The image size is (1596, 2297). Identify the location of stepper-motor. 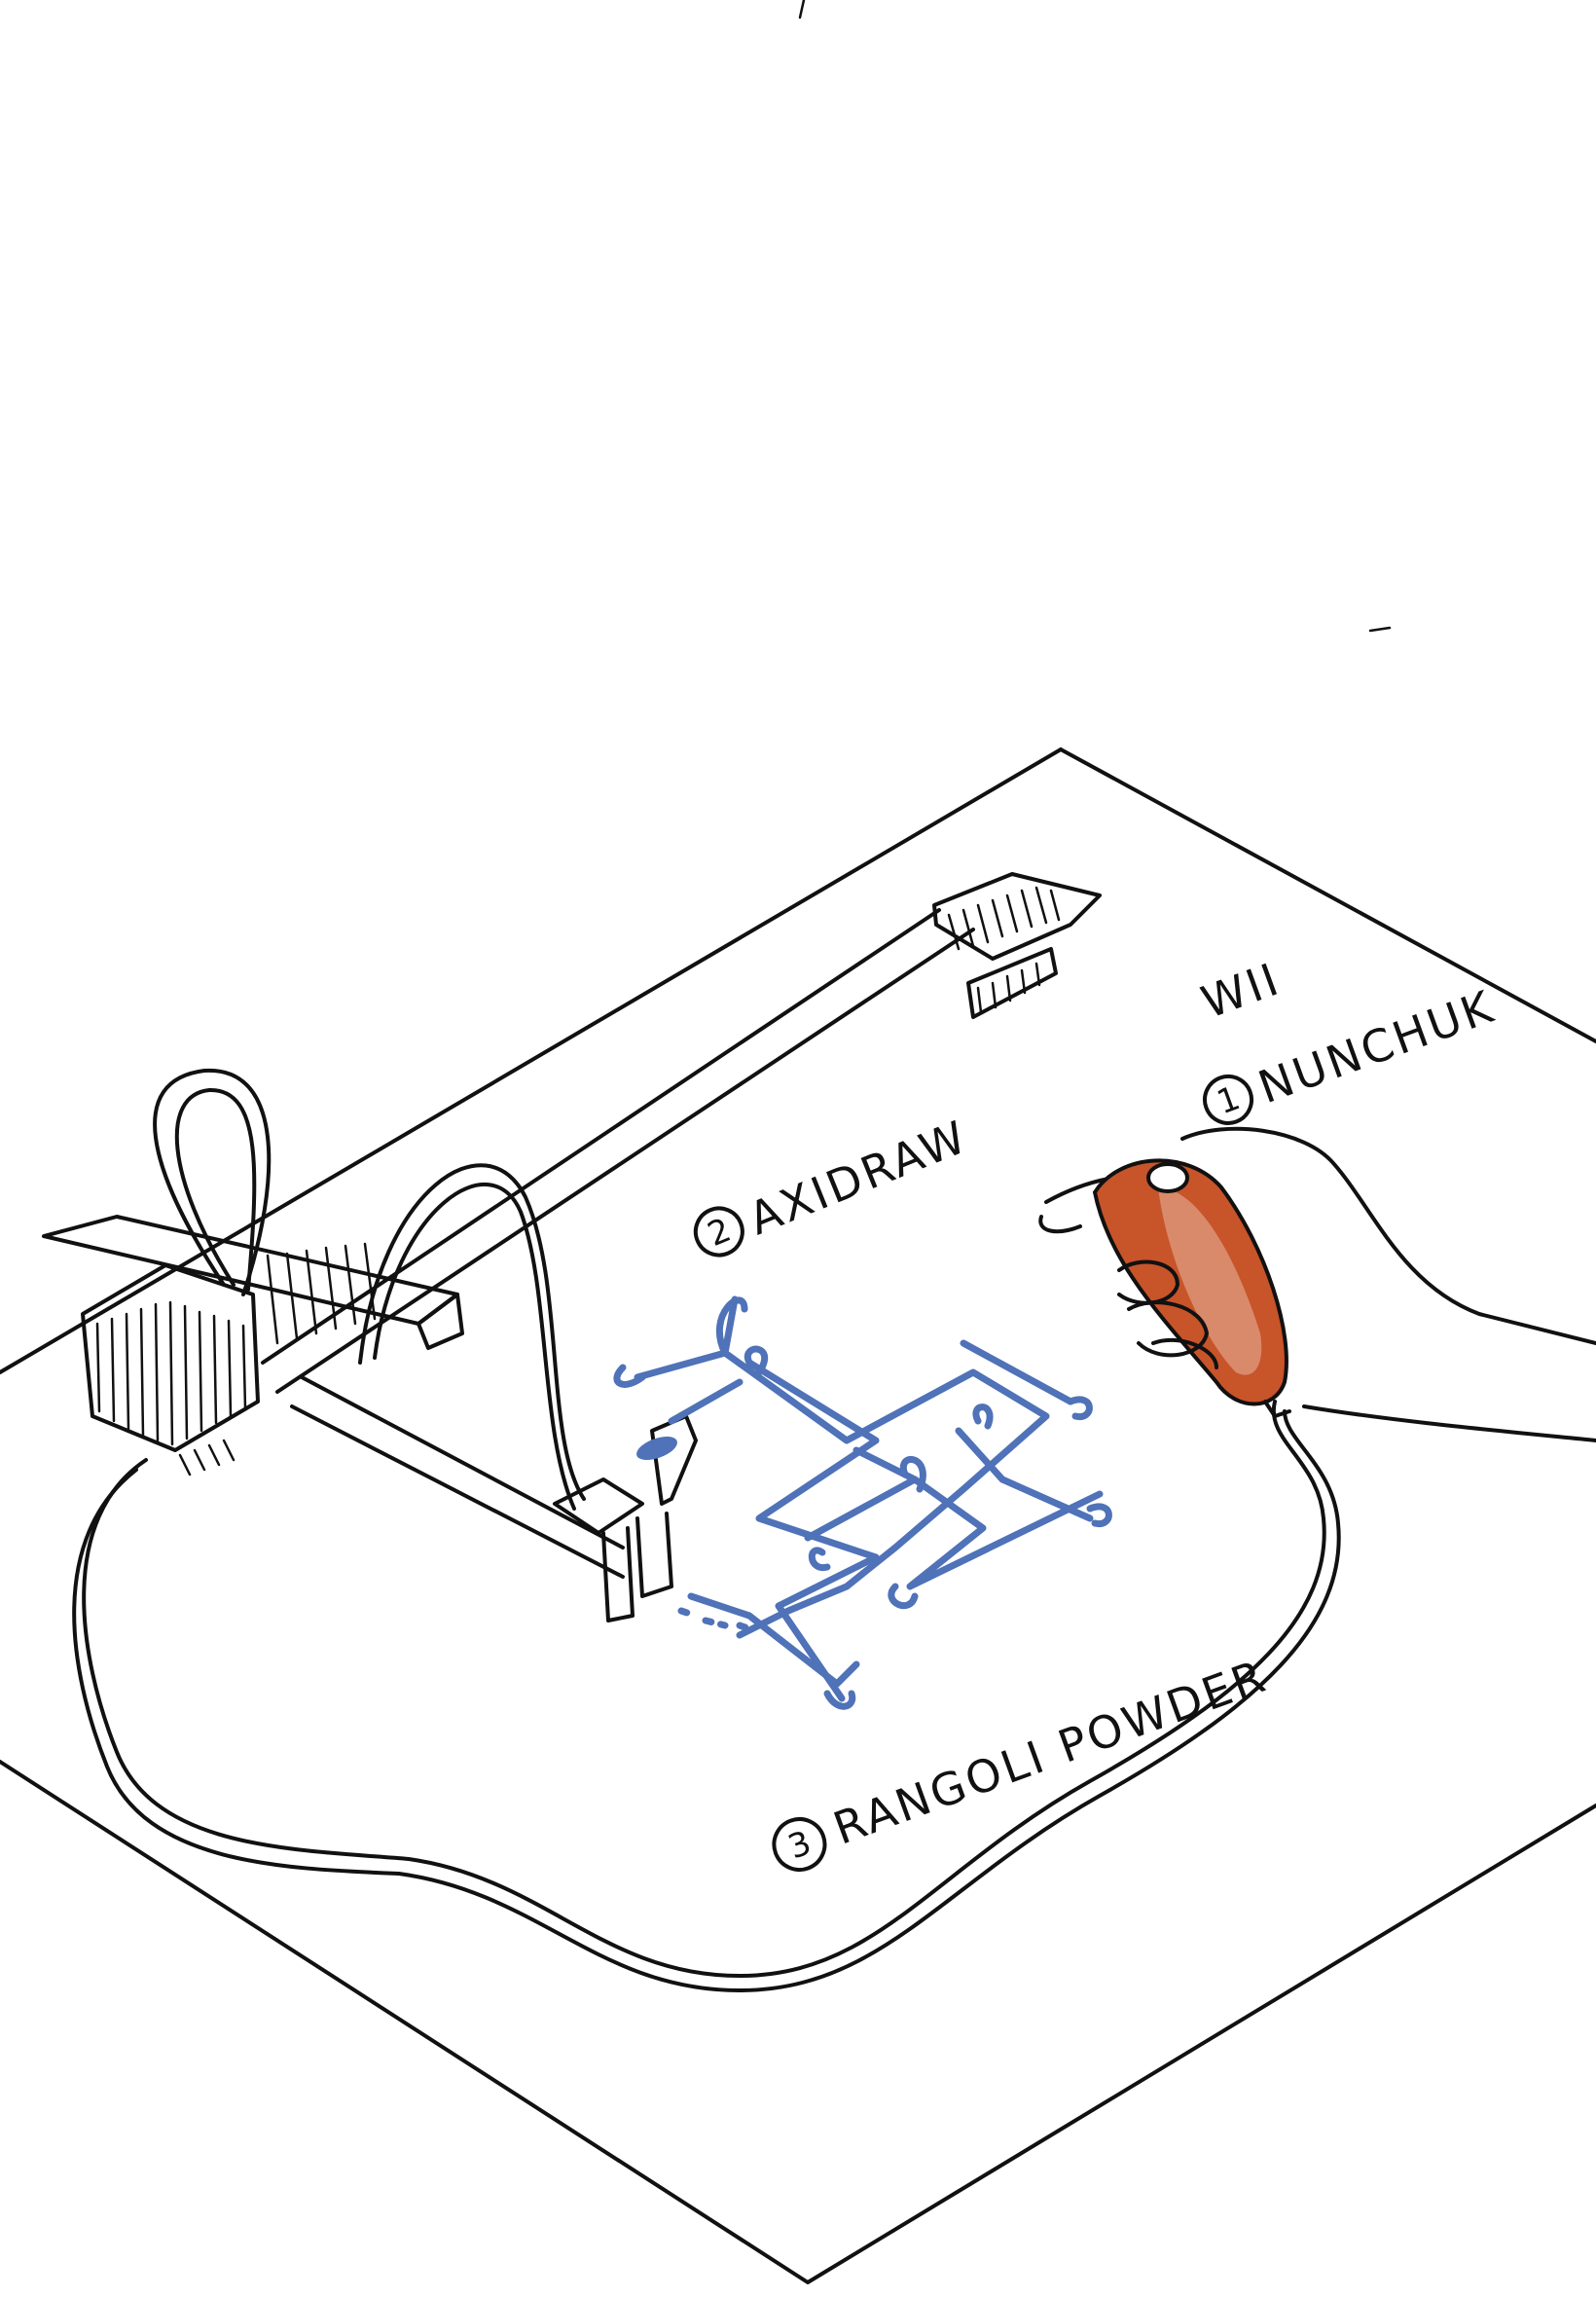
(229, 1359).